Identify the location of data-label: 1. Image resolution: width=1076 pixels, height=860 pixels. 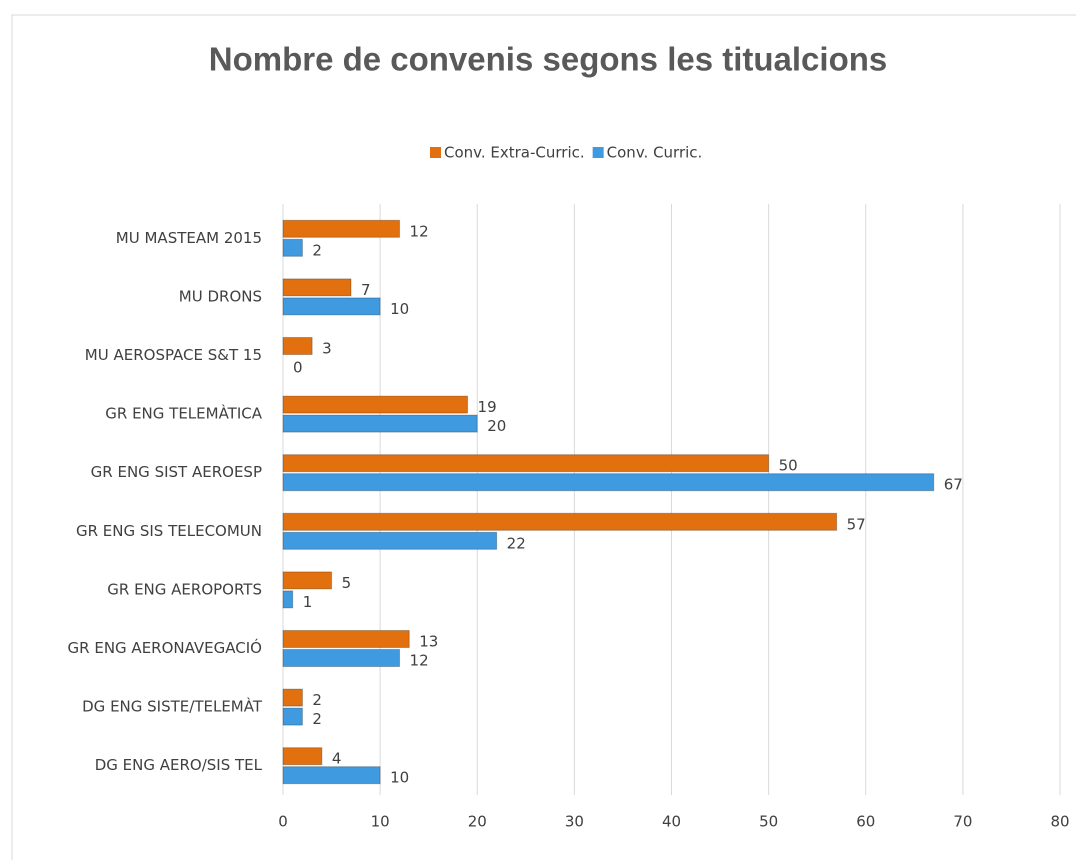
(308, 602).